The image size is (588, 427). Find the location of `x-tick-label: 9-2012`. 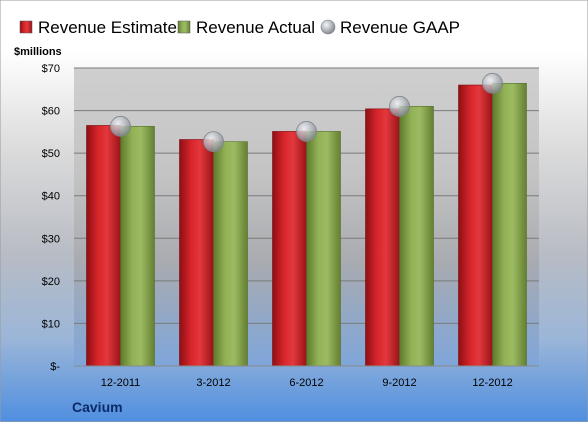

x-tick-label: 9-2012 is located at coordinates (399, 383).